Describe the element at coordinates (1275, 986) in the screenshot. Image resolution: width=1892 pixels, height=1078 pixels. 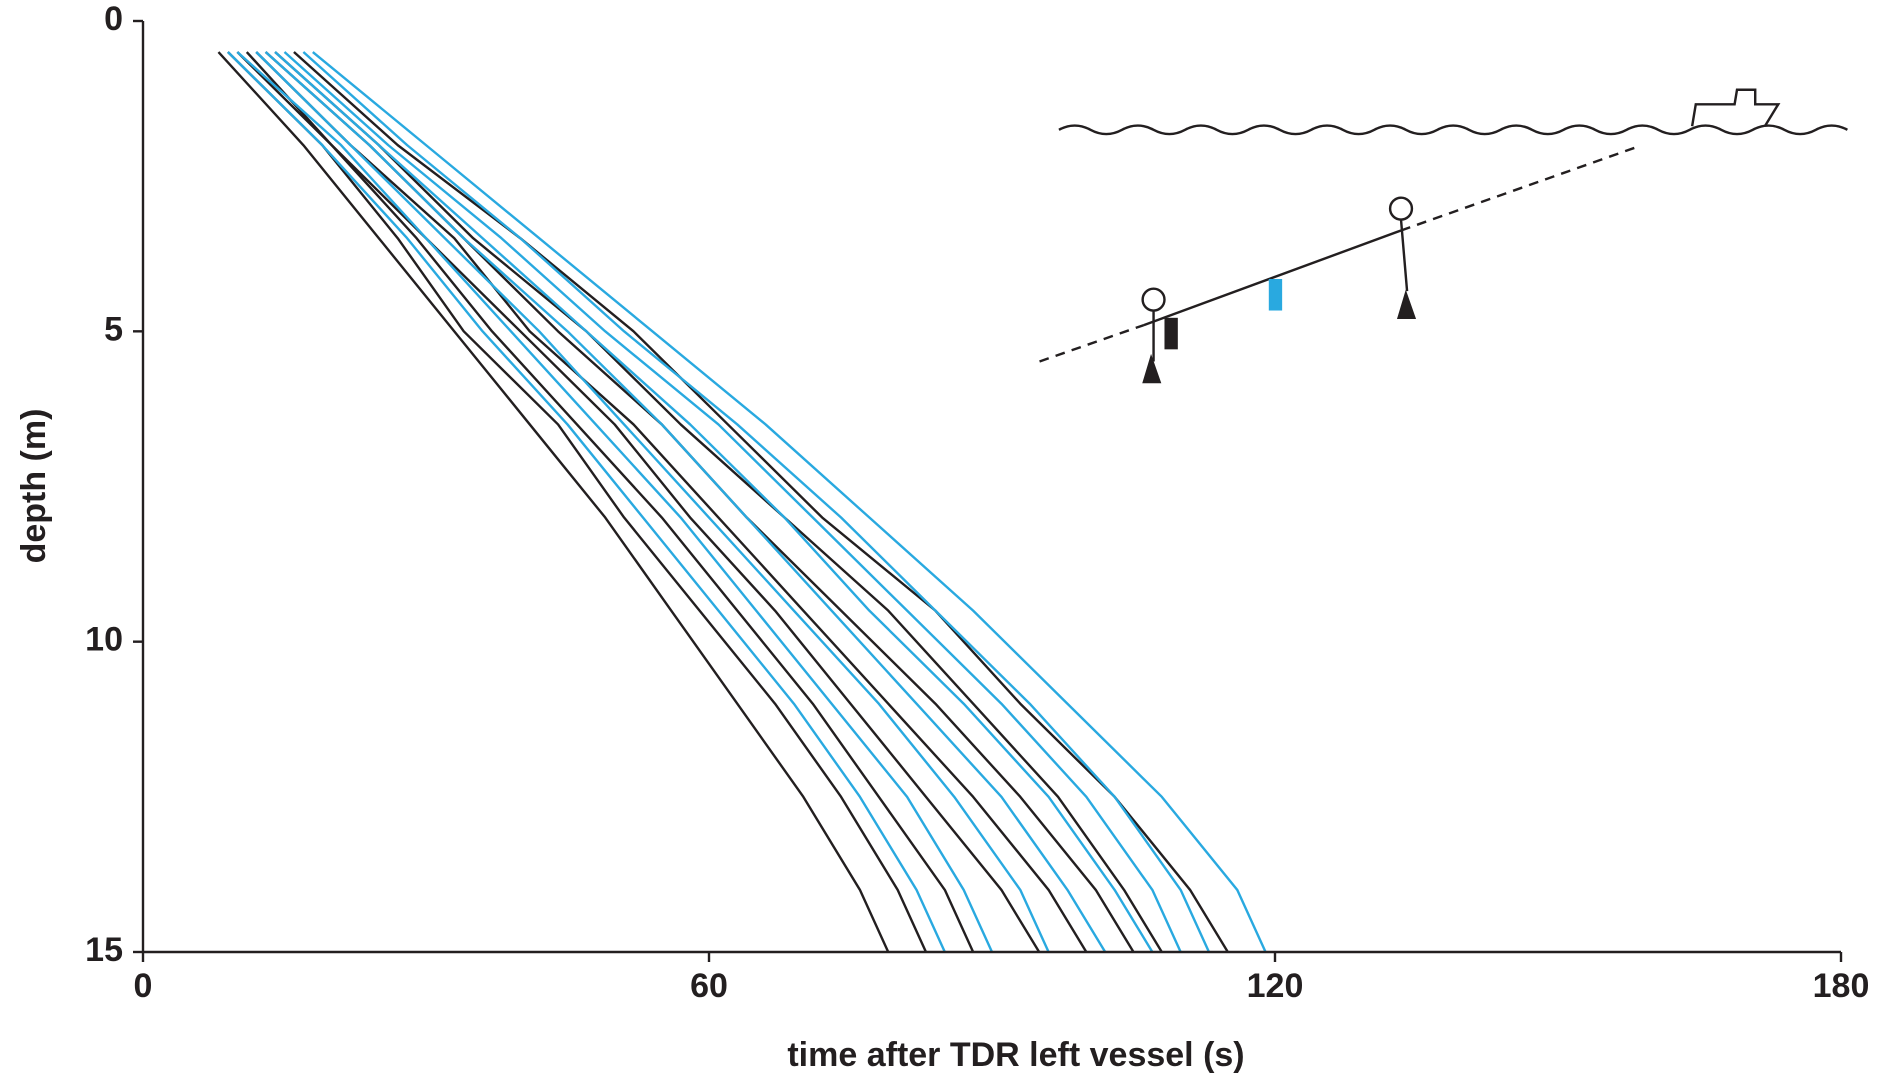
I see `x-tick-label: 120` at that location.